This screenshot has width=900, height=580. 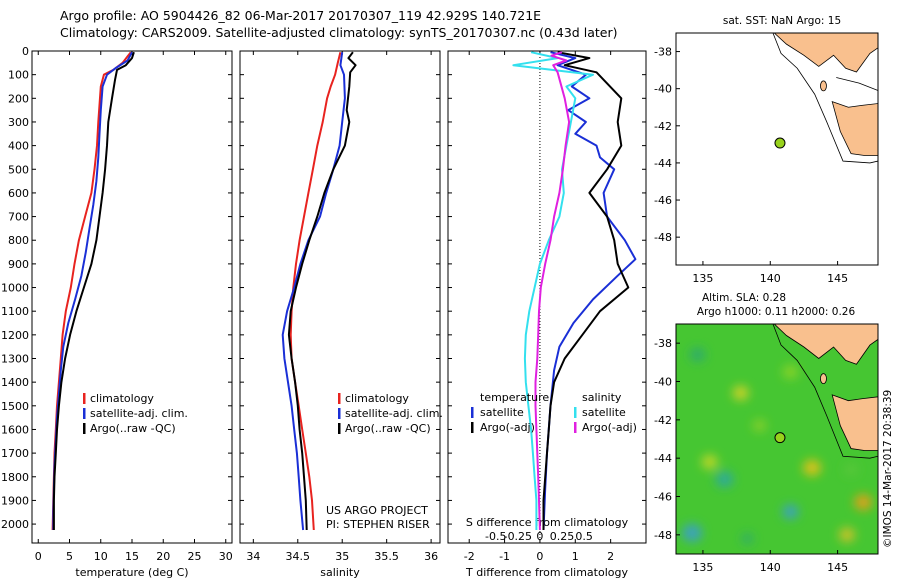 I want to click on x-axis-label: T difference from climatology, so click(x=546, y=572).